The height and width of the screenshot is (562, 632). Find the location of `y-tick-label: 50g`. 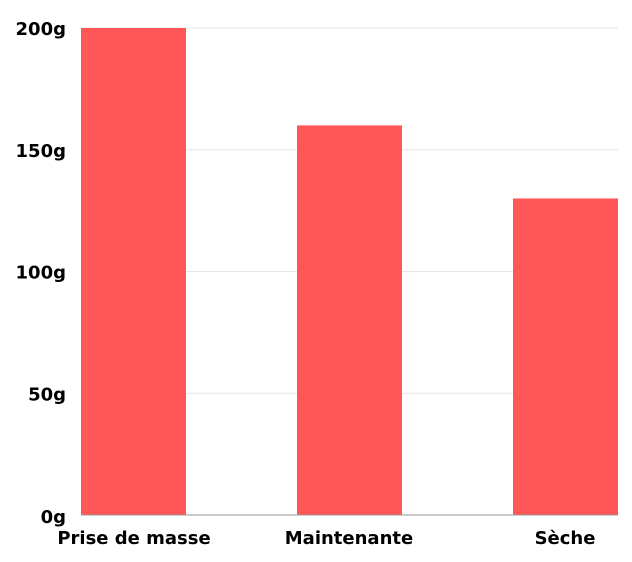

y-tick-label: 50g is located at coordinates (47, 394).